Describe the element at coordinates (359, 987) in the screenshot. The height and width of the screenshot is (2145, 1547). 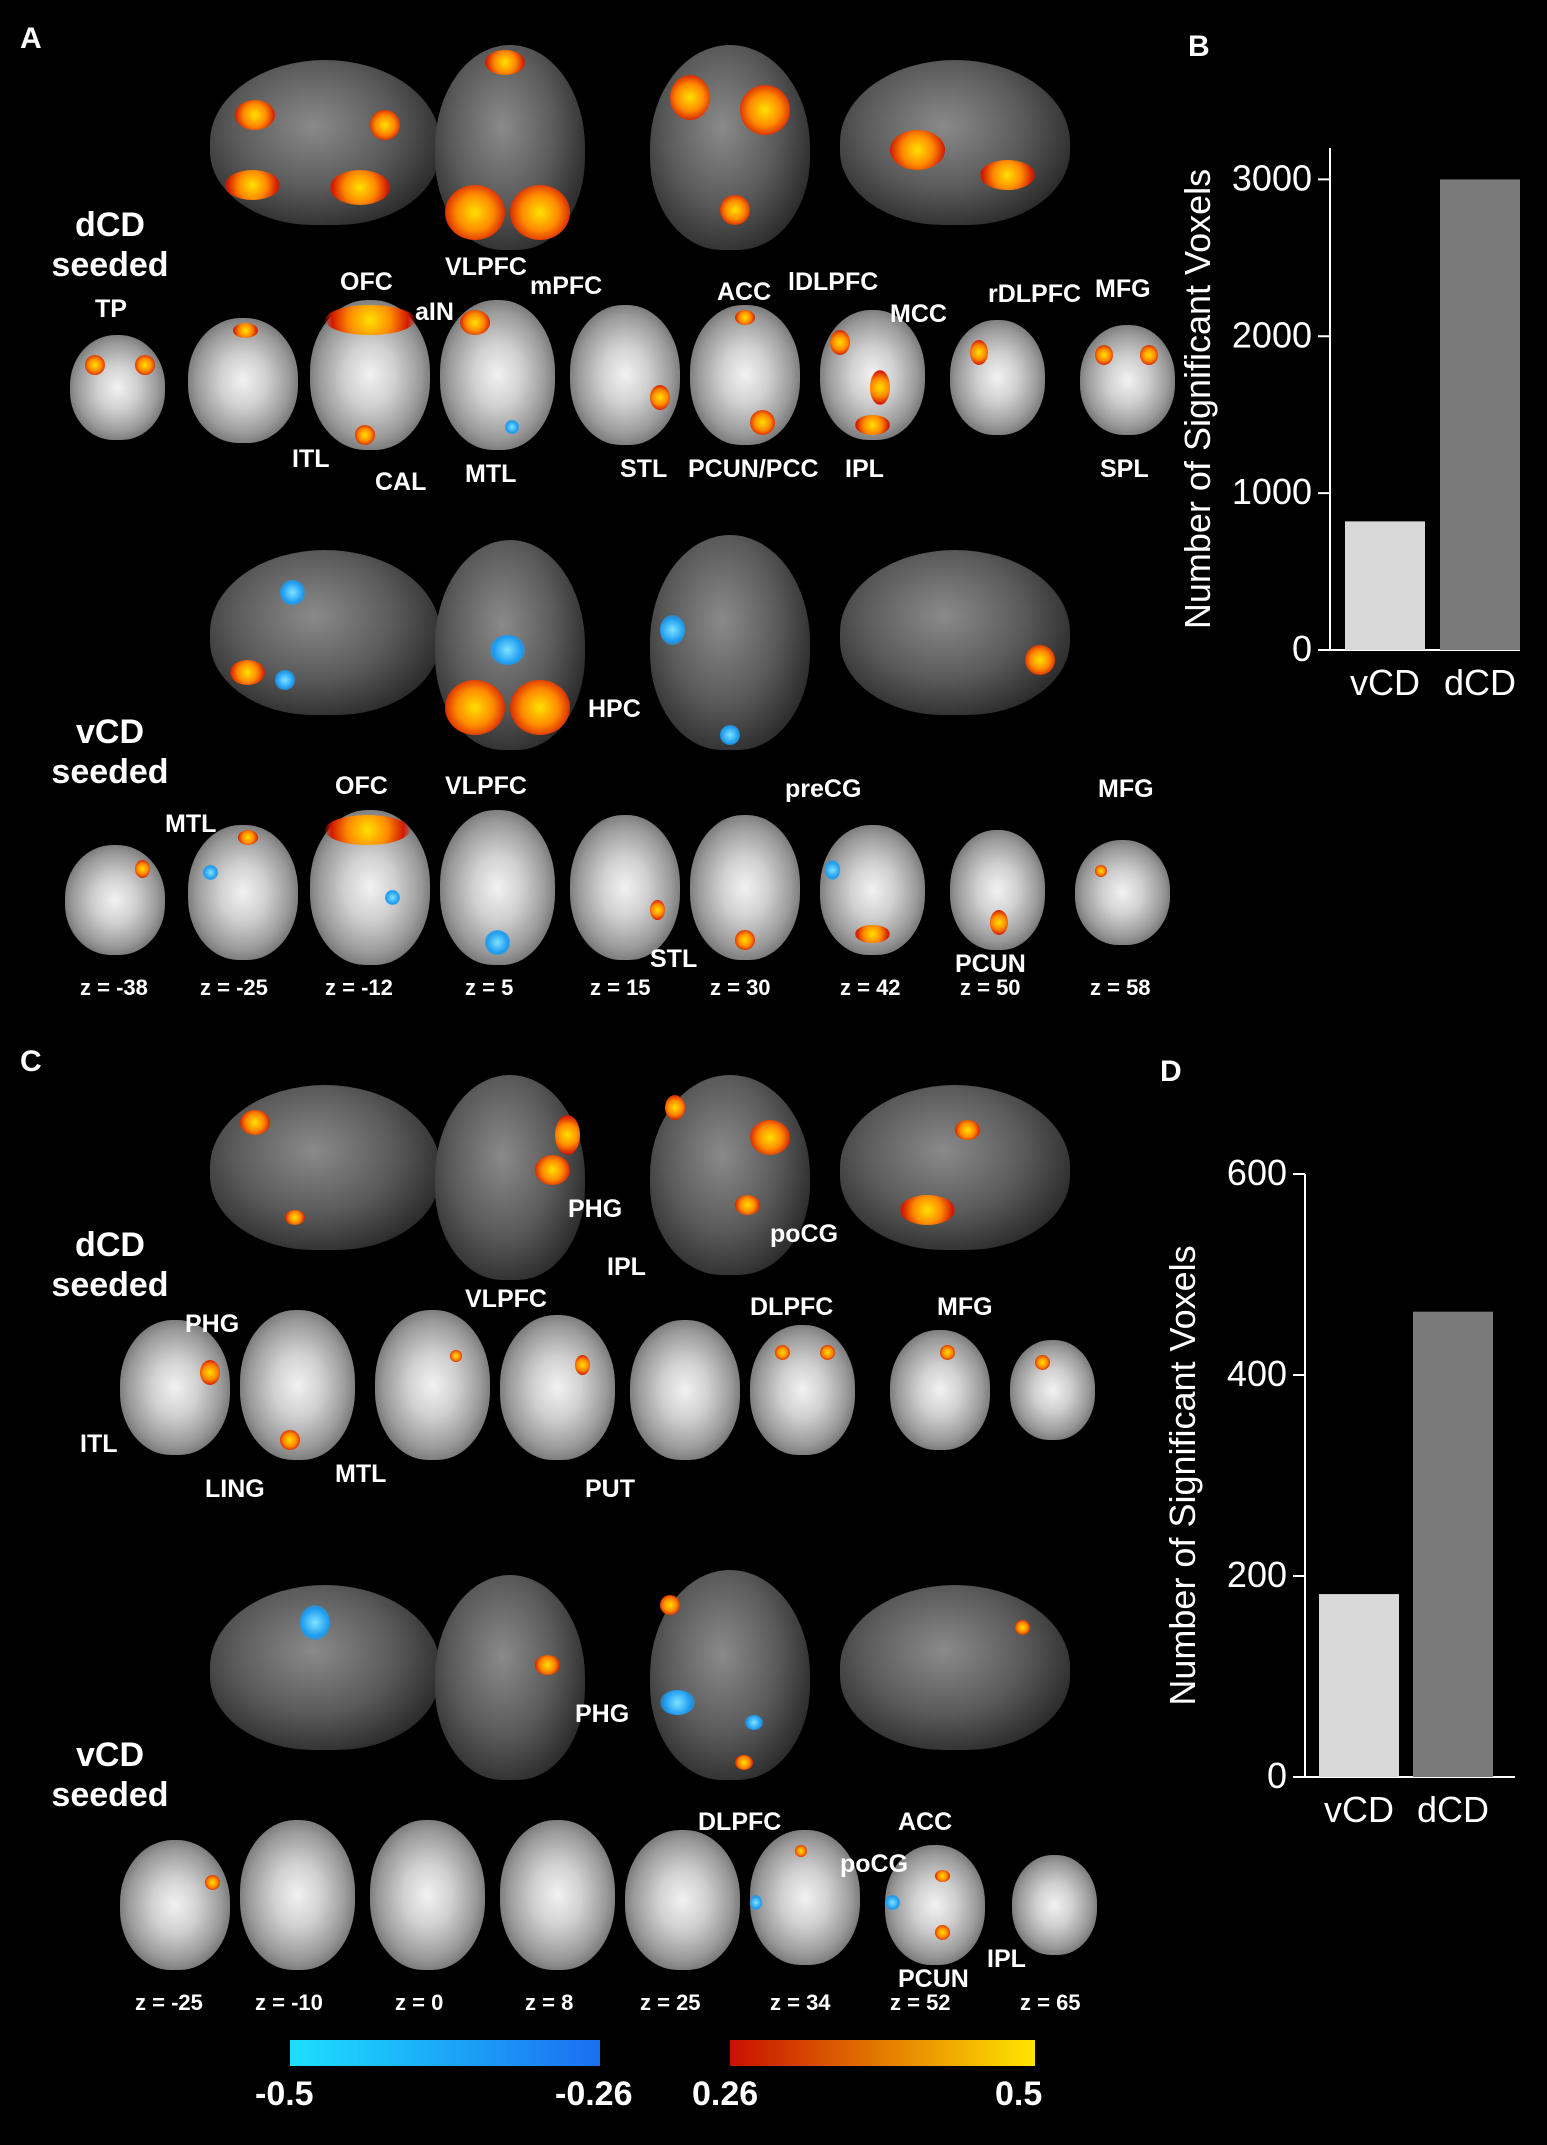
I see `z-label: z = -12` at that location.